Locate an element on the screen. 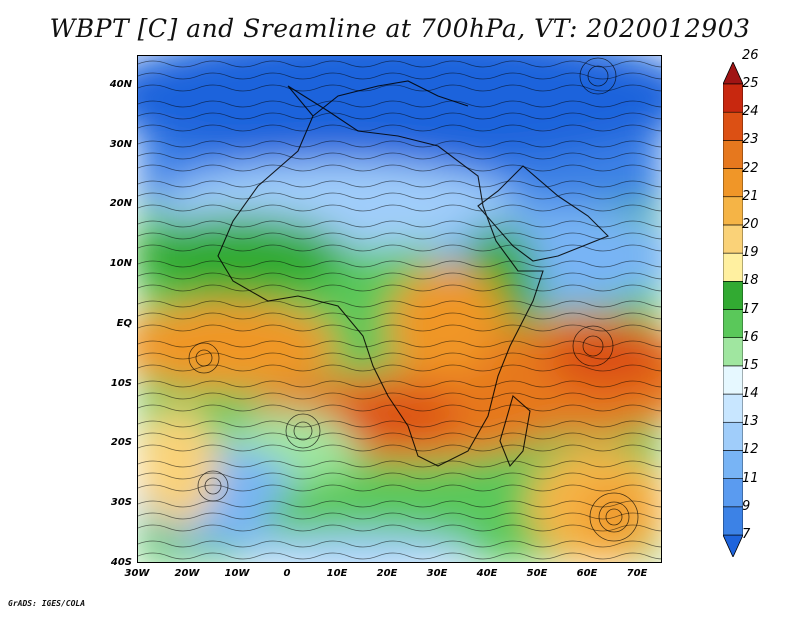 Image resolution: width=800 pixels, height=618 pixels. lat-label: 10N is located at coordinates (120, 264).